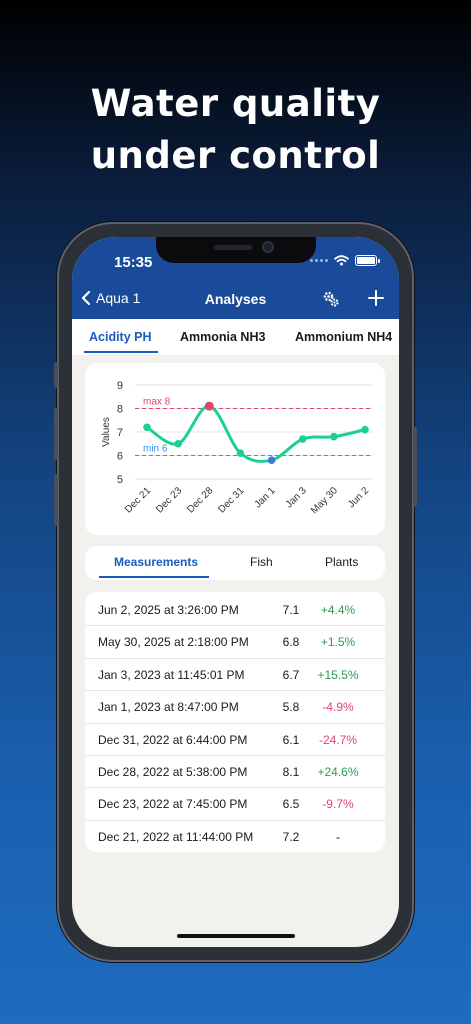 Image resolution: width=471 pixels, height=1024 pixels. Describe the element at coordinates (235, 103) in the screenshot. I see `headline-line-1: Water quality` at that location.